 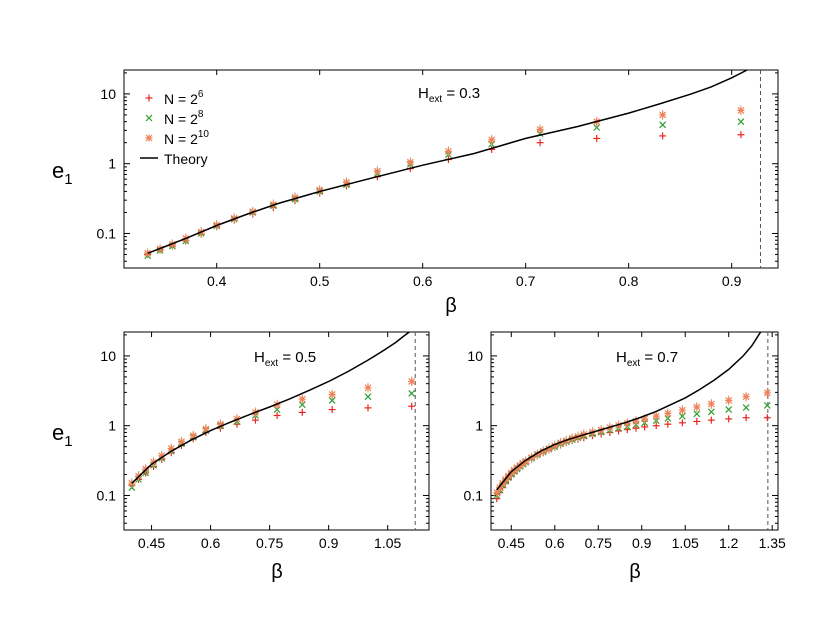 I want to click on panel-marks: 0.45 0.6 0.75 0.9 1.05 0.1 1 10, so click(x=263, y=441).